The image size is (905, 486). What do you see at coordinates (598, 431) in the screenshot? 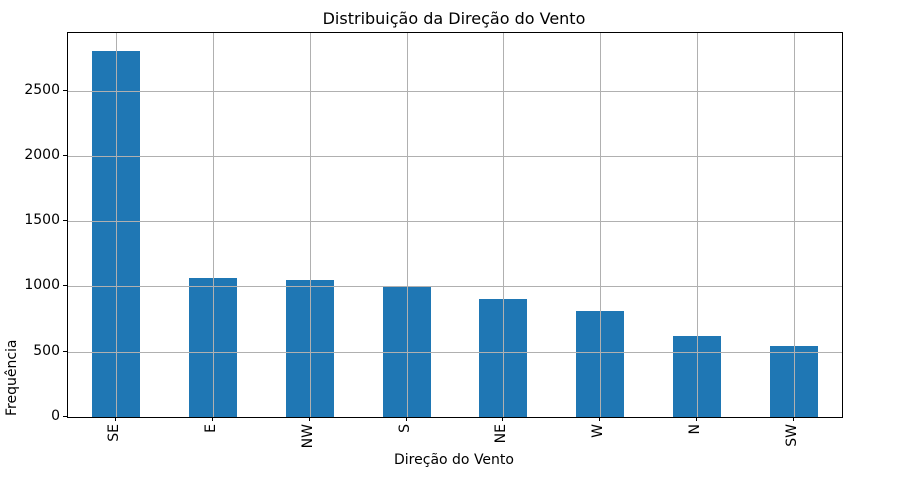
I see `x-tick-label-W: W` at bounding box center [598, 431].